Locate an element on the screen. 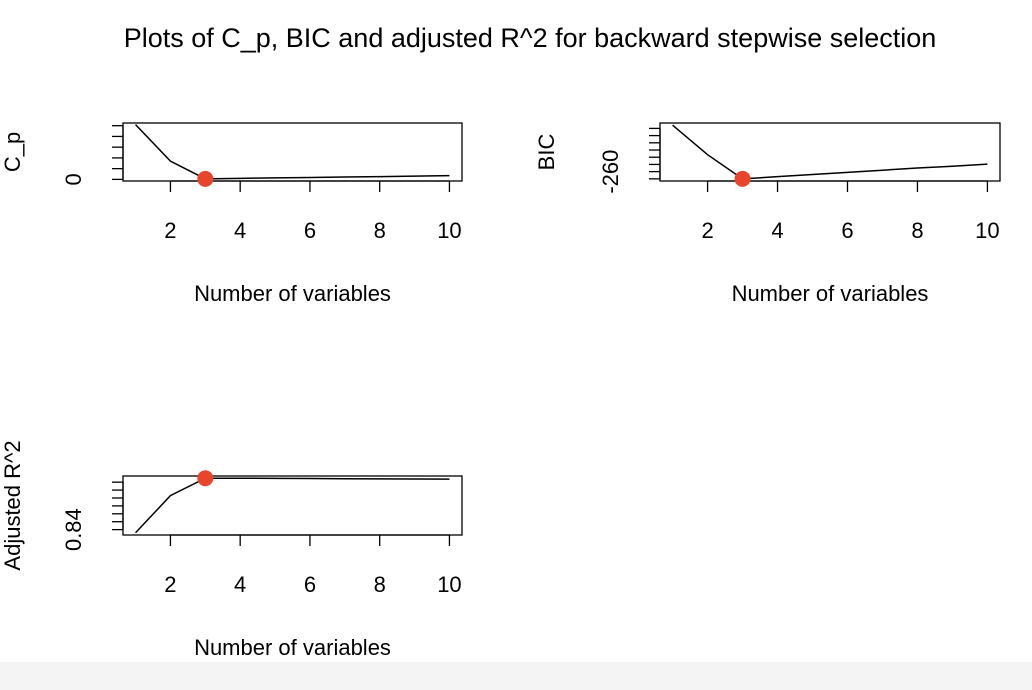  bottom-bar is located at coordinates (516, 676).